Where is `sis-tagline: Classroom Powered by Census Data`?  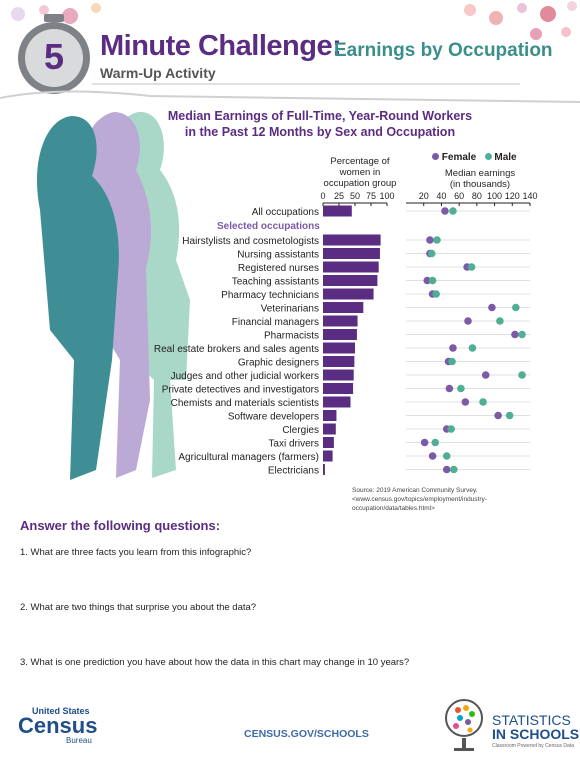 sis-tagline: Classroom Powered by Census Data is located at coordinates (533, 746).